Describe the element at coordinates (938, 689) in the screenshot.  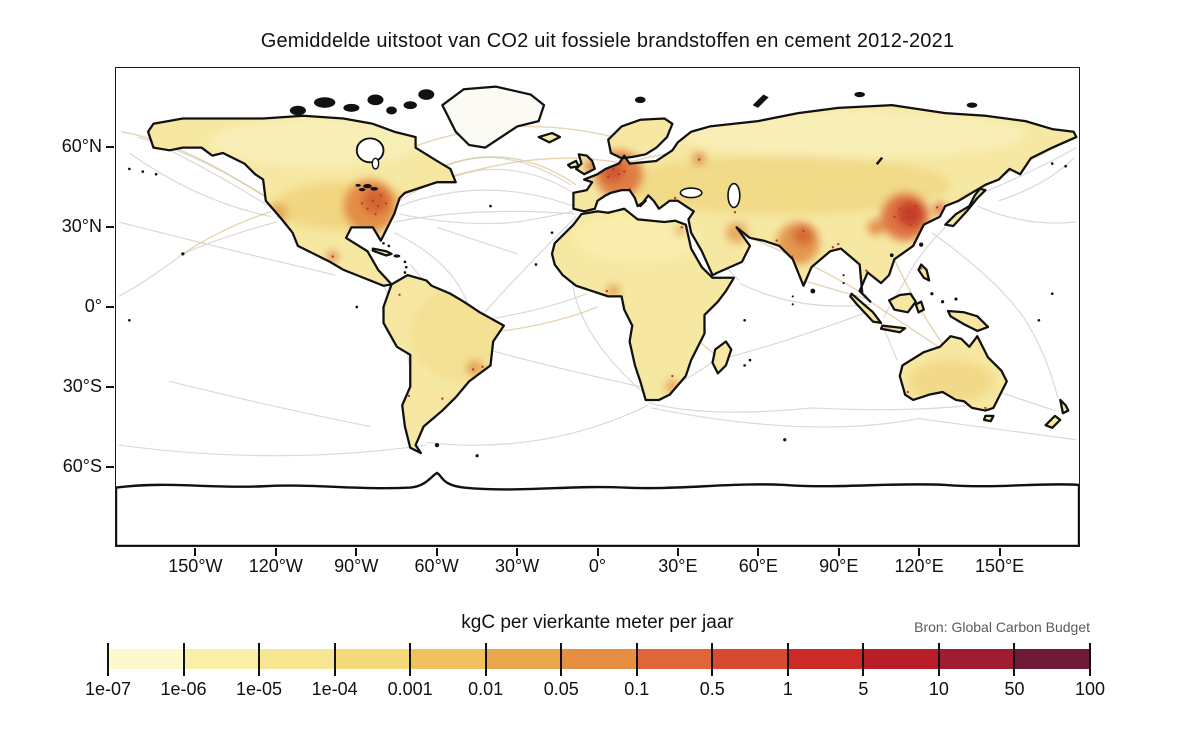
I see `colorbar-tick-label: 10` at that location.